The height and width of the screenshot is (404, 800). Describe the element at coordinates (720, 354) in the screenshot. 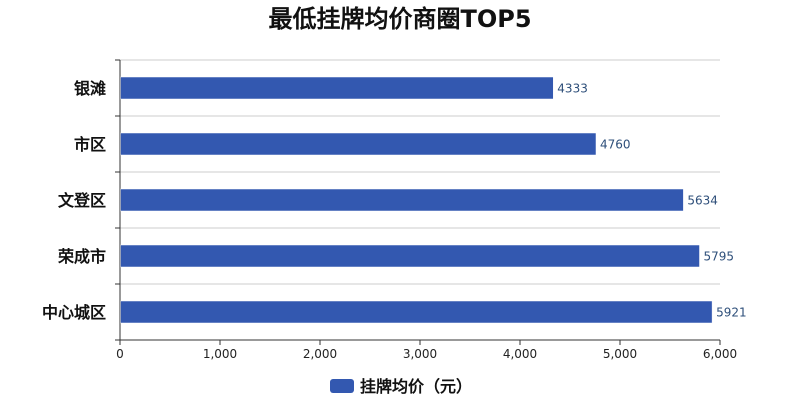

I see `x-tick-label: 6,000` at that location.